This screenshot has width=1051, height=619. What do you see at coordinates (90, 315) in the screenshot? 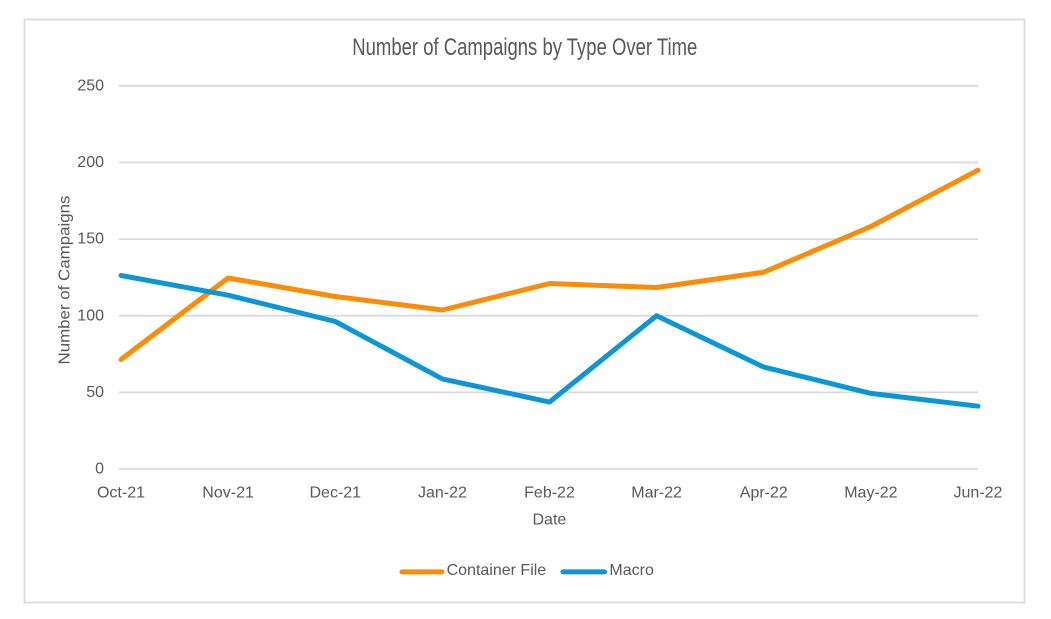
I see `svg-text: 100` at bounding box center [90, 315].